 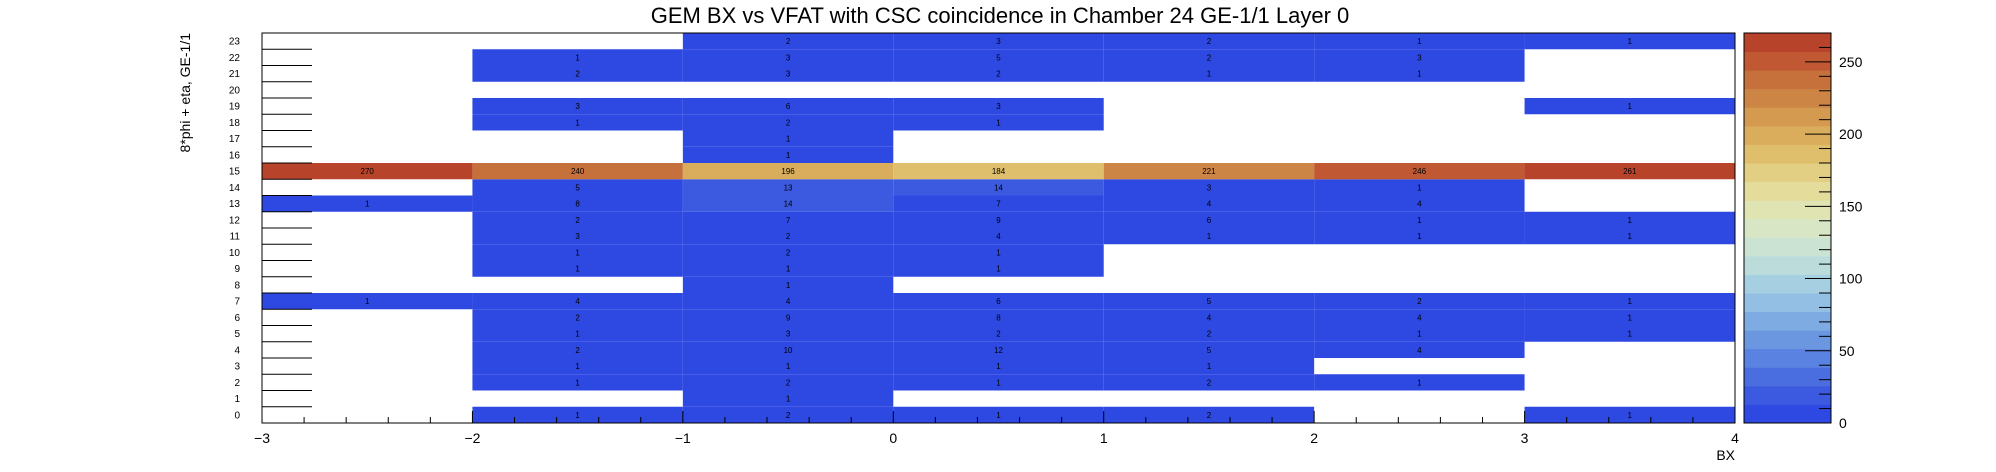 What do you see at coordinates (472, 438) in the screenshot?
I see `x-tick-label: −2` at bounding box center [472, 438].